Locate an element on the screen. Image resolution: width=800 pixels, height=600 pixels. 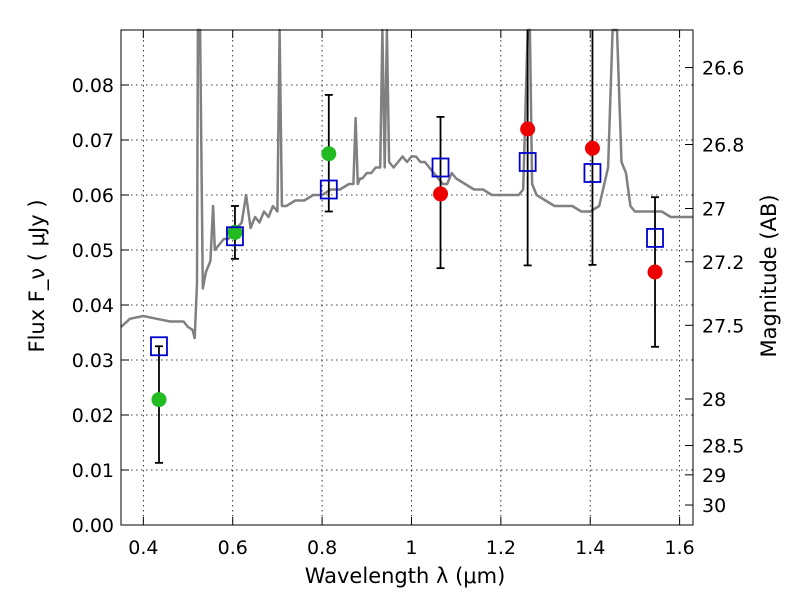
x-tick-label: 0.6 is located at coordinates (233, 548).